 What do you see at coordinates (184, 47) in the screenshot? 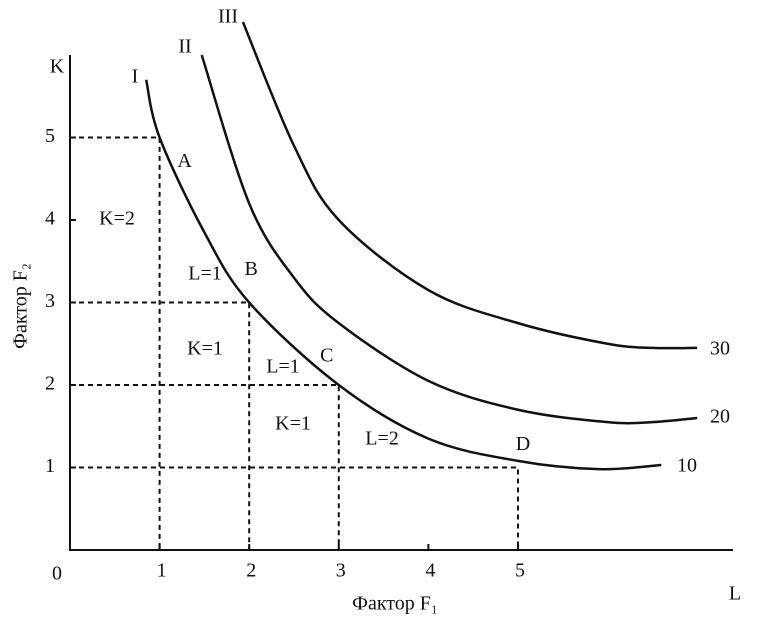
I see `curve-name: II` at bounding box center [184, 47].